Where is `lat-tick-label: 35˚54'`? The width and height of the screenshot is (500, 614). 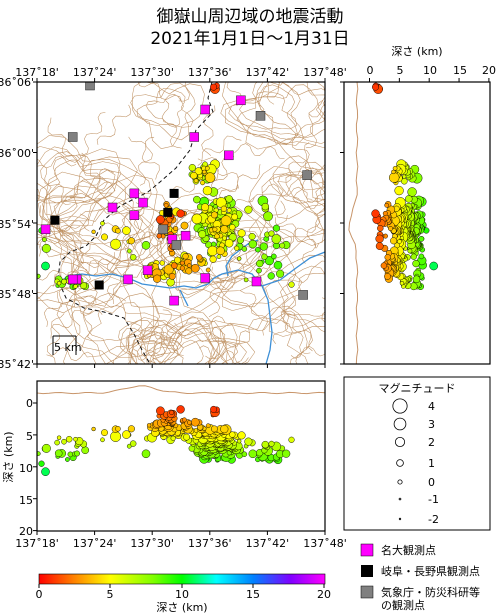 lat-tick-label: 35˚54' is located at coordinates (17, 224).